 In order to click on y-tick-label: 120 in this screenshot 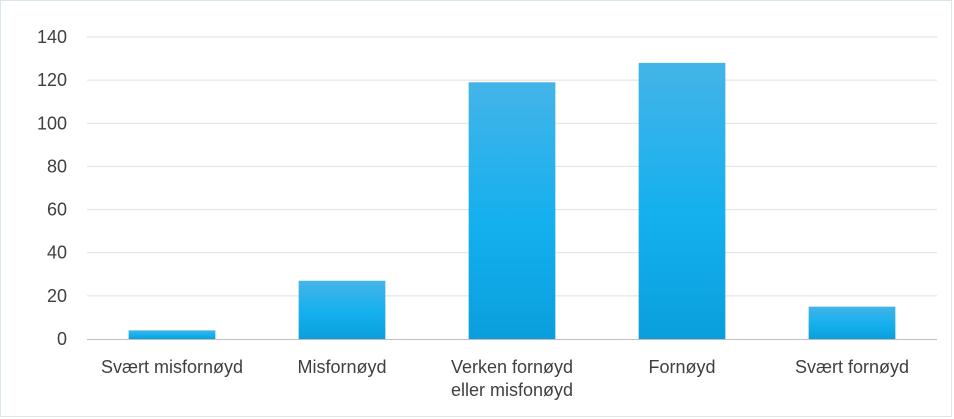, I will do `click(52, 80)`.